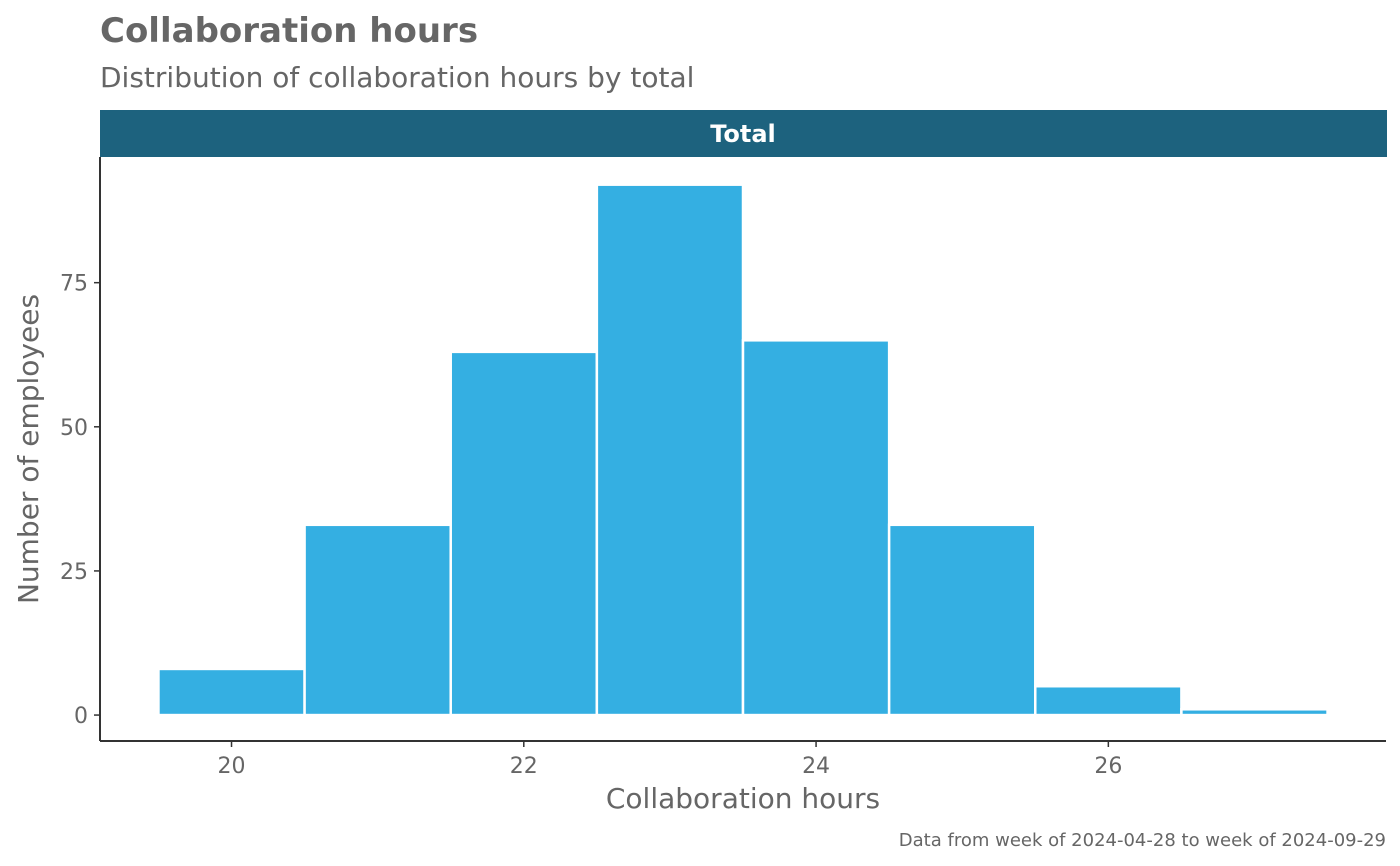  Describe the element at coordinates (816, 766) in the screenshot. I see `x-tick-label: 24` at that location.